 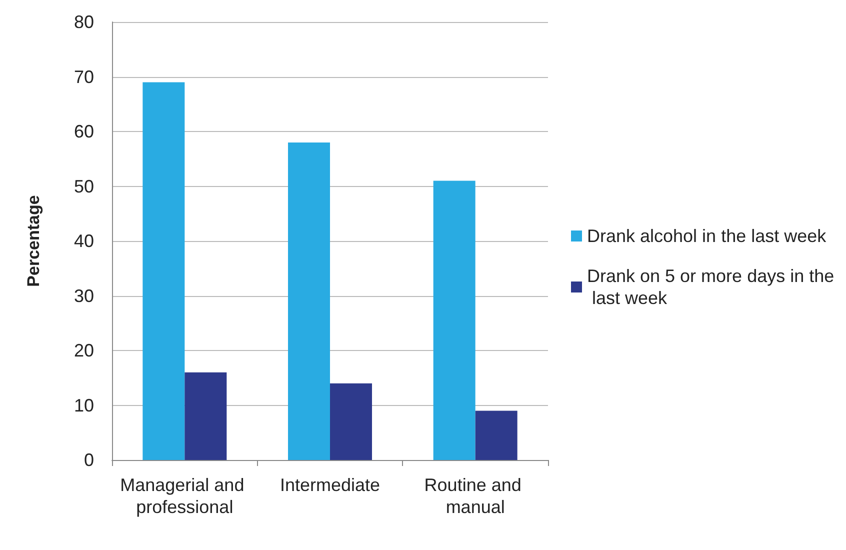 What do you see at coordinates (84, 350) in the screenshot?
I see `y-tick-label: 20` at bounding box center [84, 350].